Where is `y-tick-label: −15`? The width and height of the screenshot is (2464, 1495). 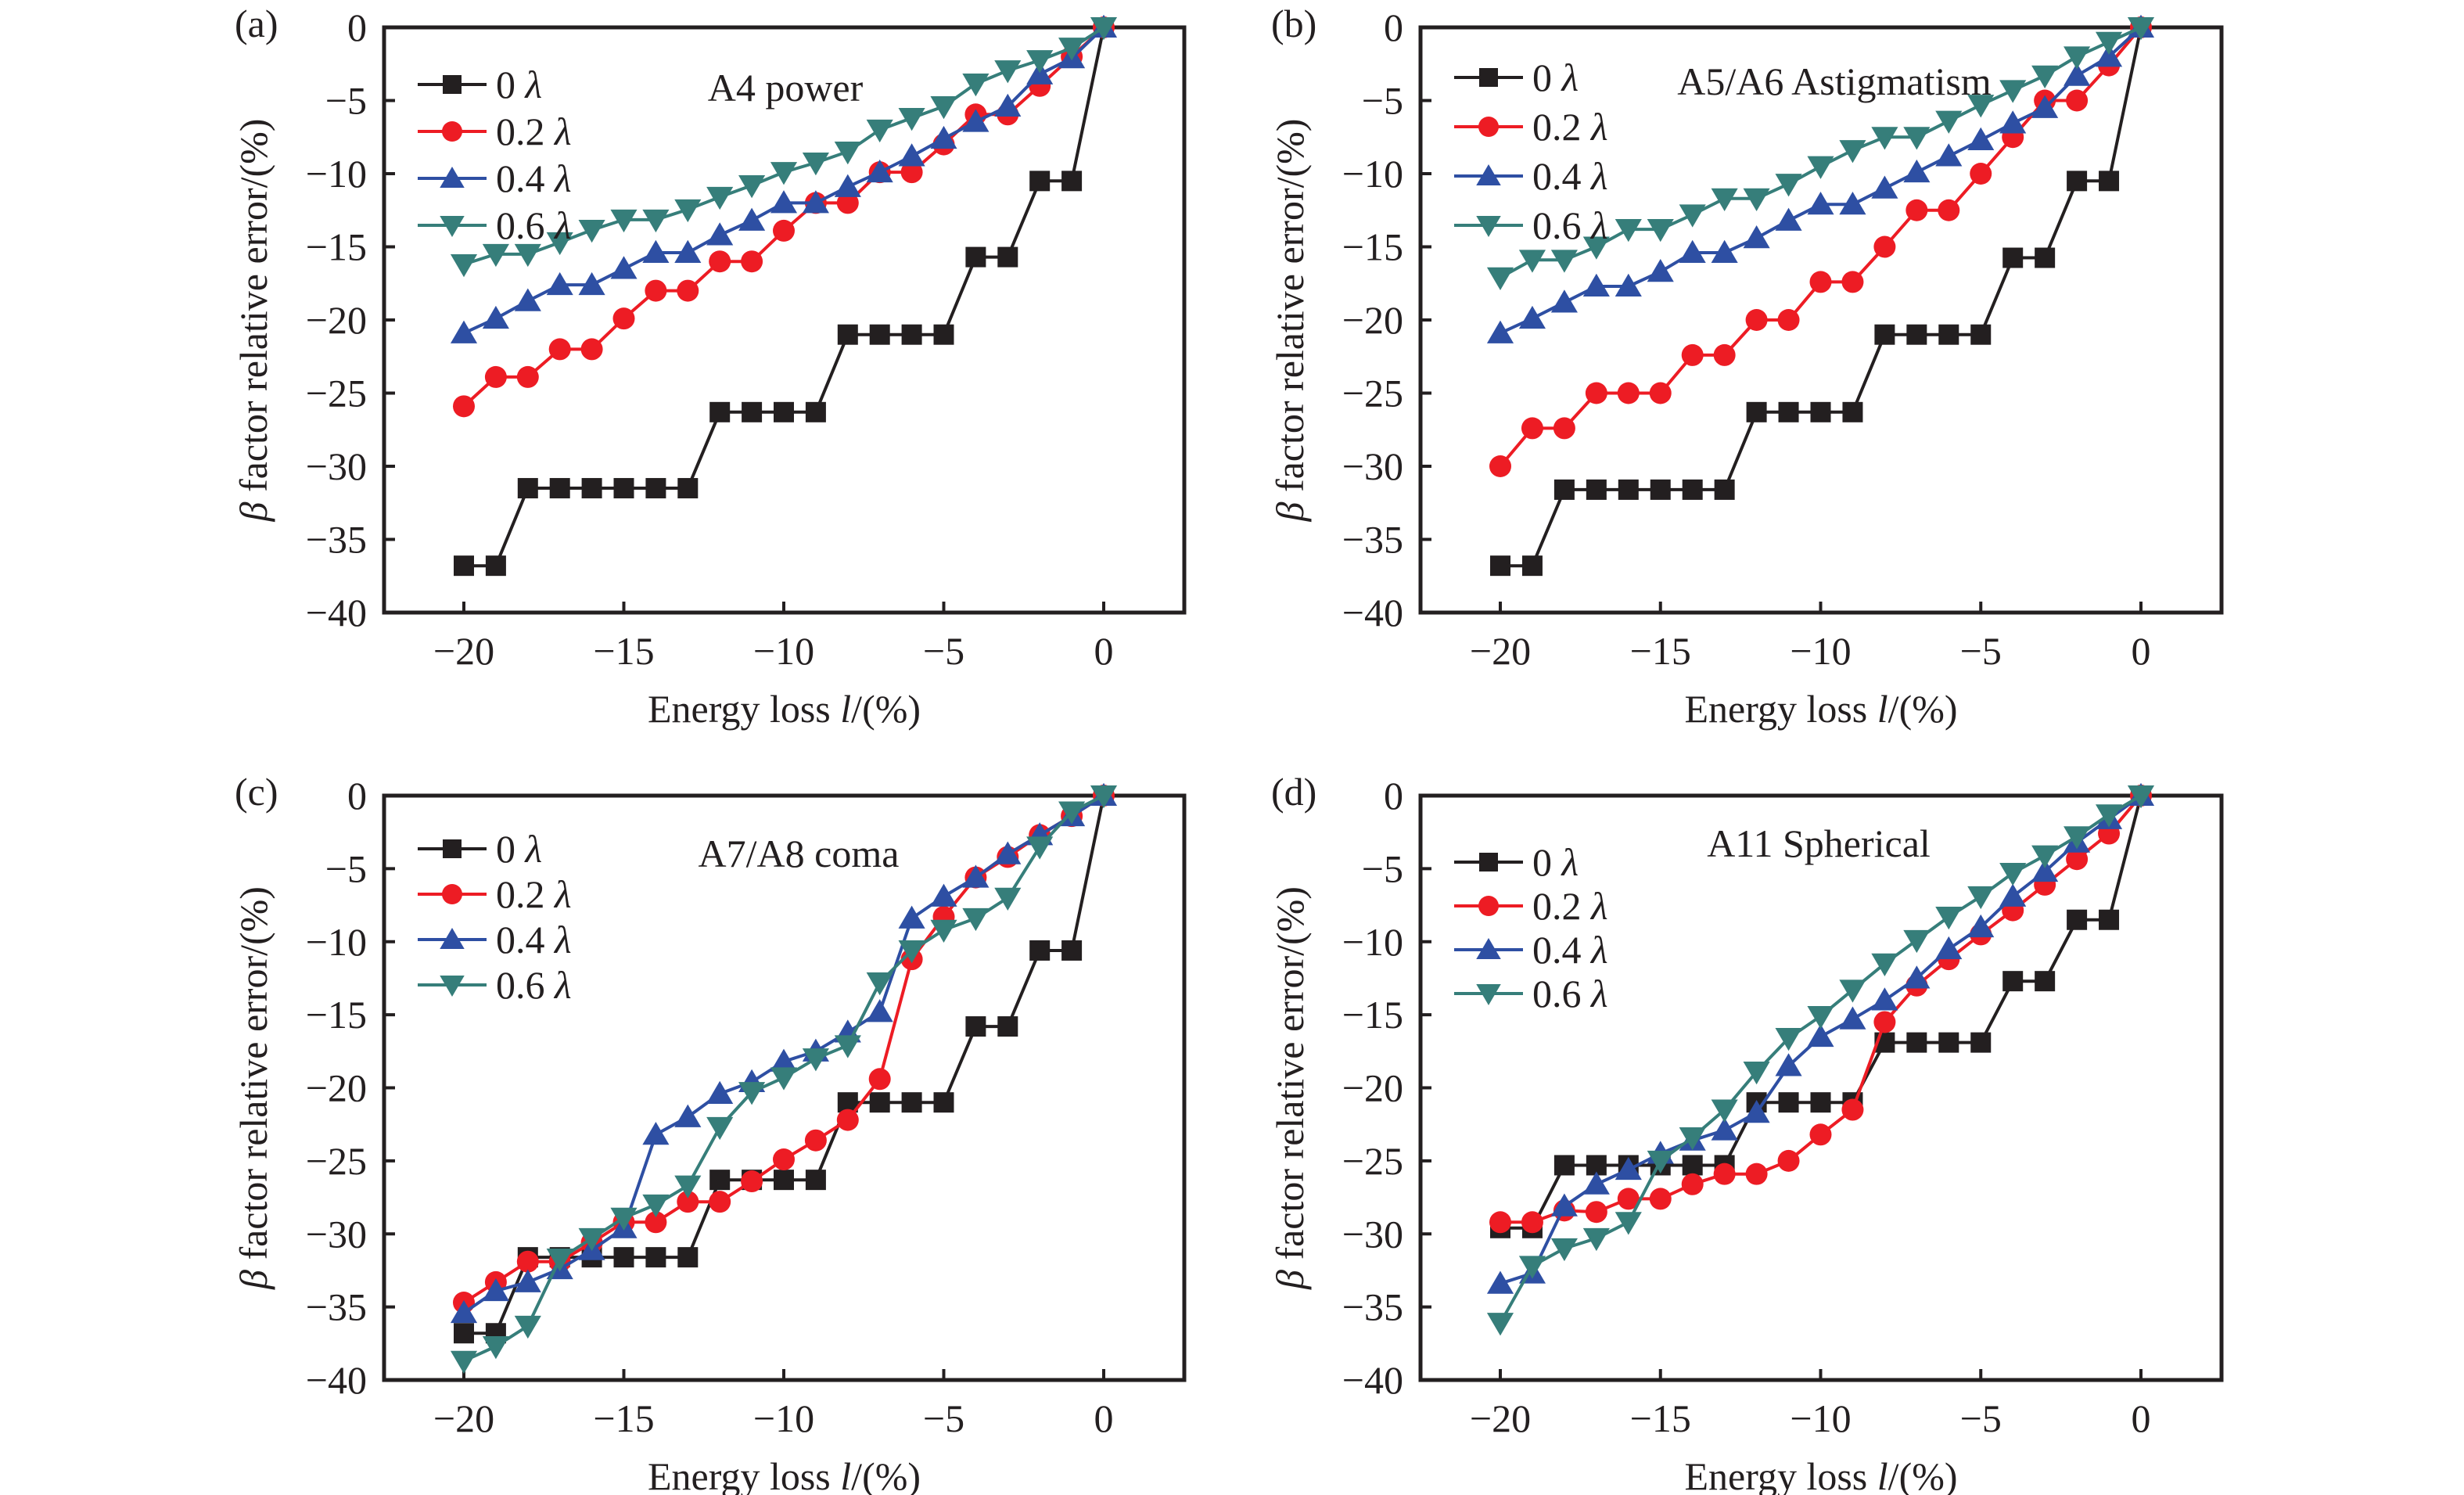
y-tick-label: −15 is located at coordinates (336, 1015).